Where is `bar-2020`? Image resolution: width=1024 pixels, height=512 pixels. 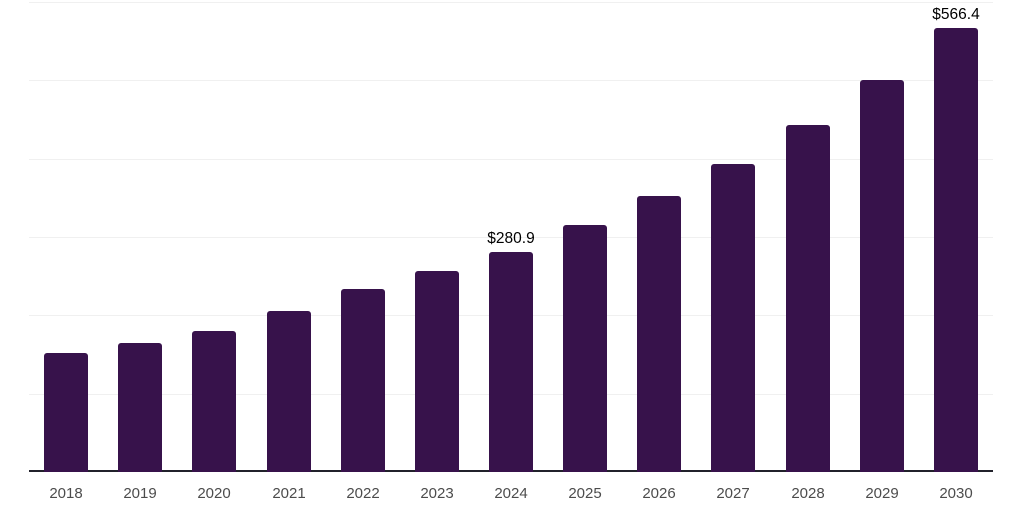
bar-2020 is located at coordinates (214, 401).